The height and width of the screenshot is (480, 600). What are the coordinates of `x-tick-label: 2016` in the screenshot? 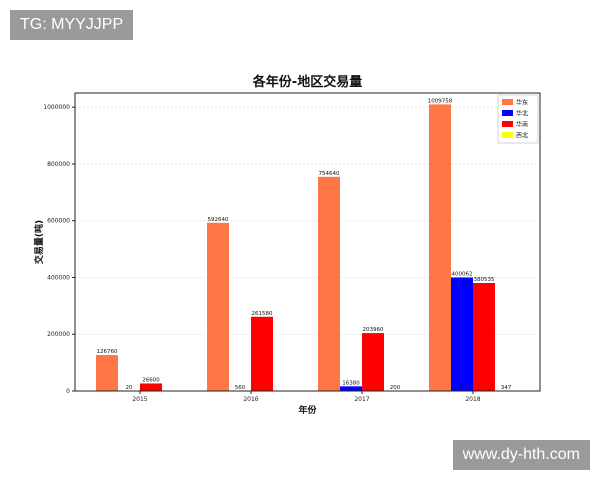 It's located at (250, 399).